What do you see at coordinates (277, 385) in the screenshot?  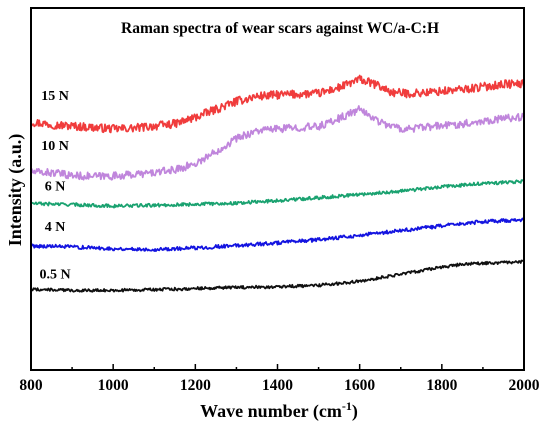 I see `x-tick-label: 1400` at bounding box center [277, 385].